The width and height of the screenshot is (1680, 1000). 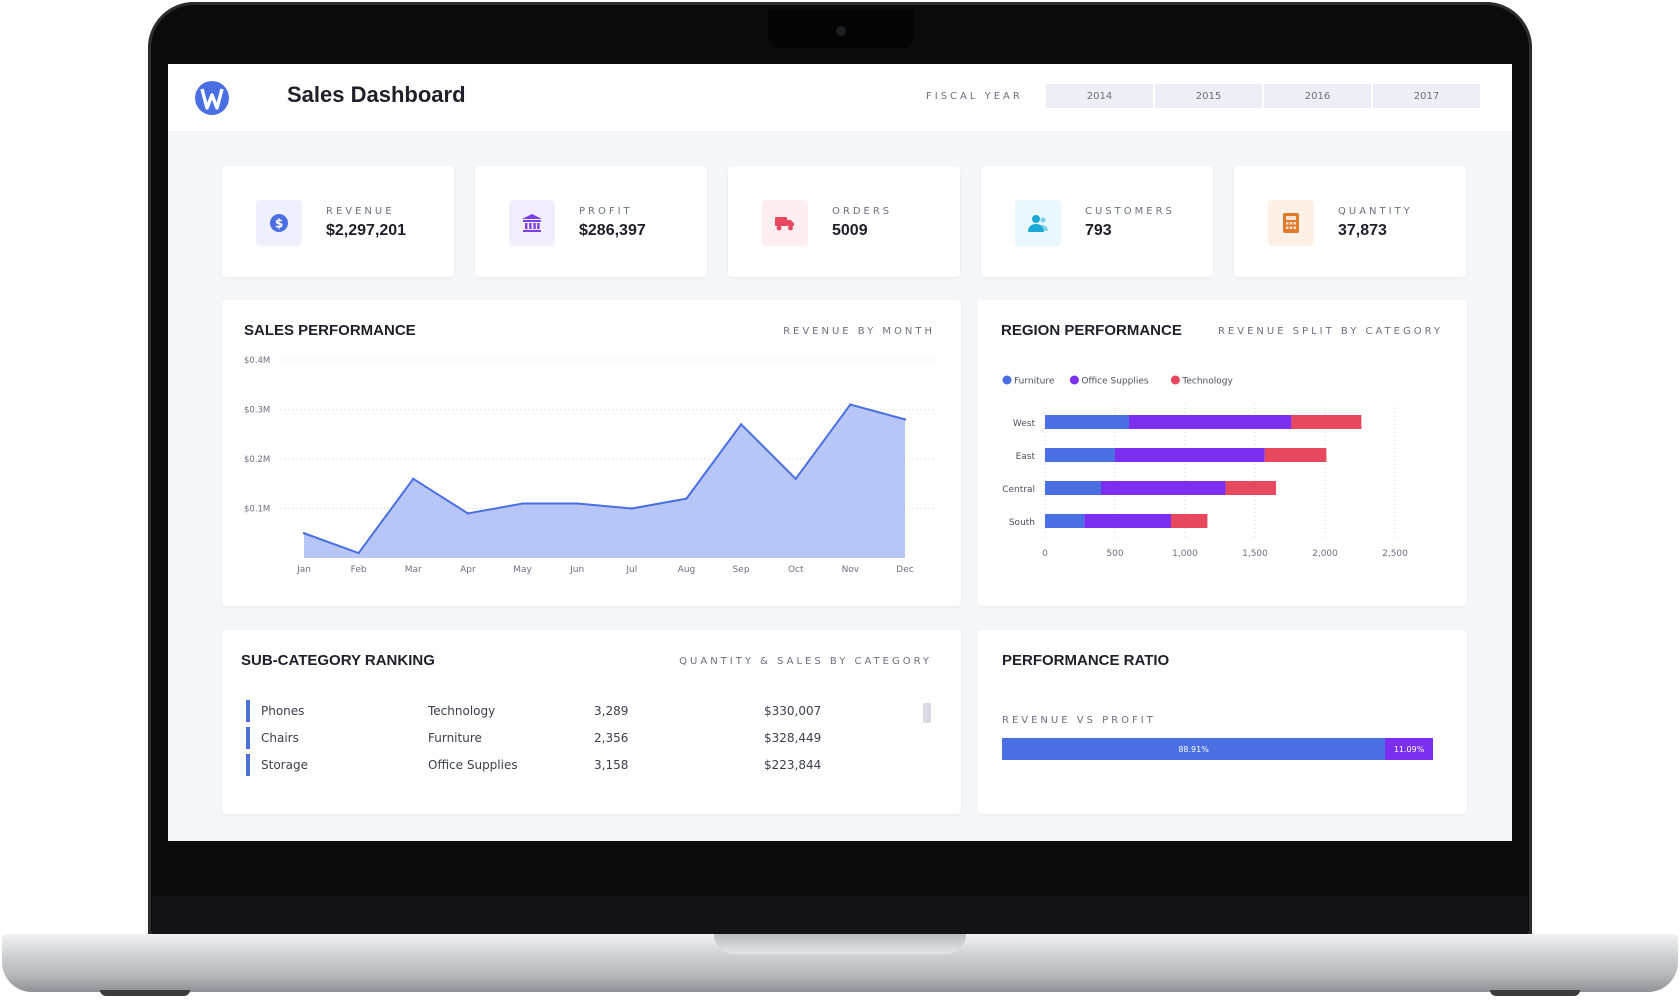 I want to click on truck-icon, so click(x=785, y=223).